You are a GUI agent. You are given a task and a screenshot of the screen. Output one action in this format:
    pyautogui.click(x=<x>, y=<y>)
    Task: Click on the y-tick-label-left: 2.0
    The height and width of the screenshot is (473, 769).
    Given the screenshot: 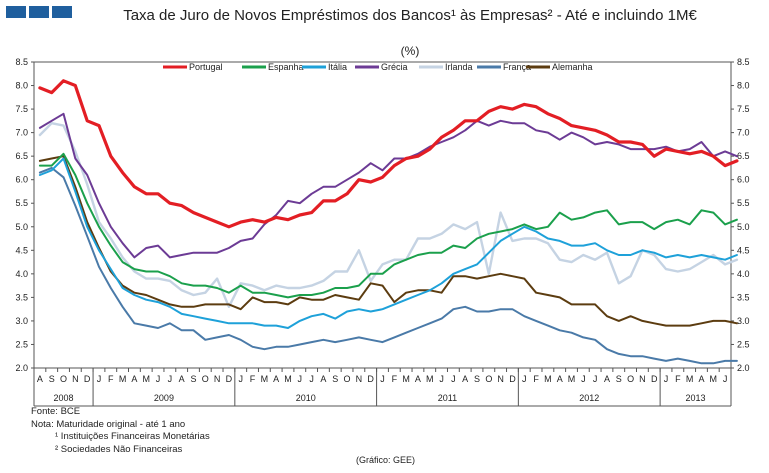 What is the action you would take?
    pyautogui.click(x=21, y=368)
    